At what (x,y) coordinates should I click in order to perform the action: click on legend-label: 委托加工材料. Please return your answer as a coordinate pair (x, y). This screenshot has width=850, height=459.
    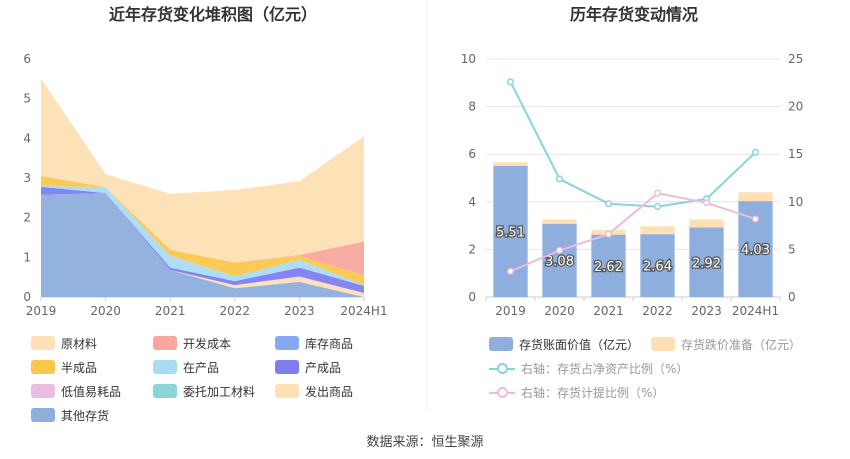
    Looking at the image, I should click on (219, 391).